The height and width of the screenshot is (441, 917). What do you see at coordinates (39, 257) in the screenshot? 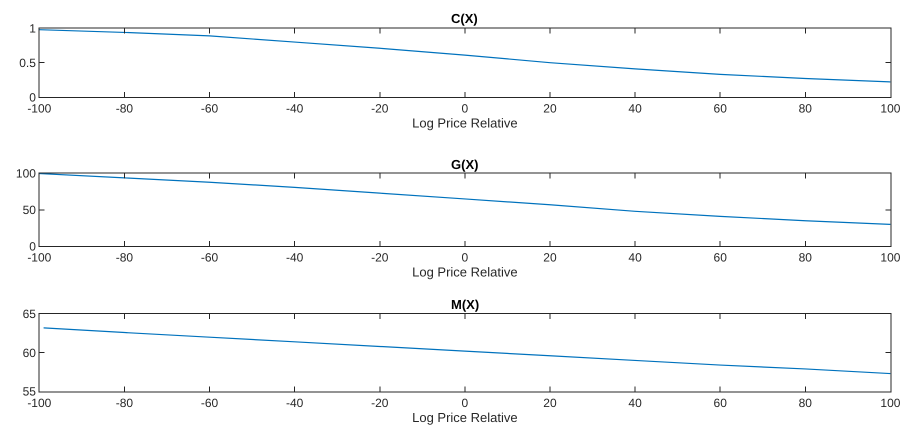
I see `x-tick-label: -100` at bounding box center [39, 257].